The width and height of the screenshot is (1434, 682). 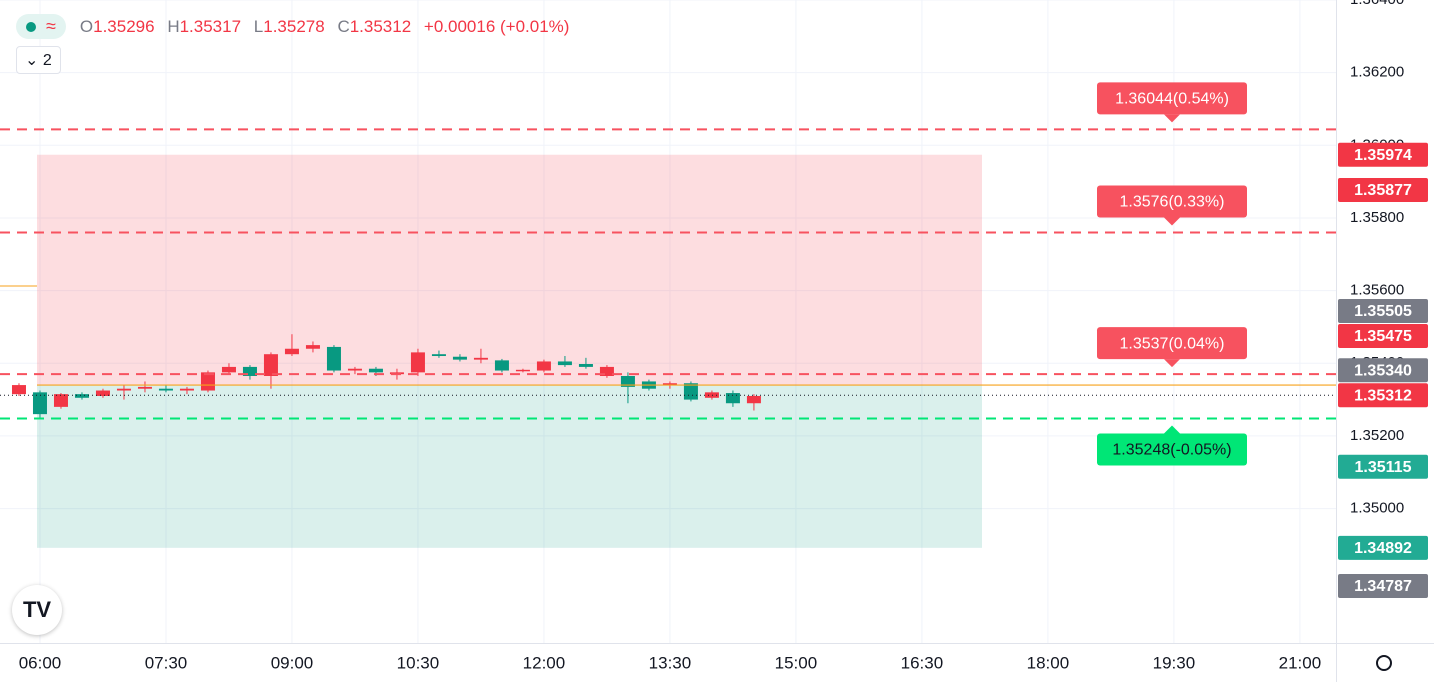 What do you see at coordinates (418, 662) in the screenshot?
I see `x-tick-label: 10:30` at bounding box center [418, 662].